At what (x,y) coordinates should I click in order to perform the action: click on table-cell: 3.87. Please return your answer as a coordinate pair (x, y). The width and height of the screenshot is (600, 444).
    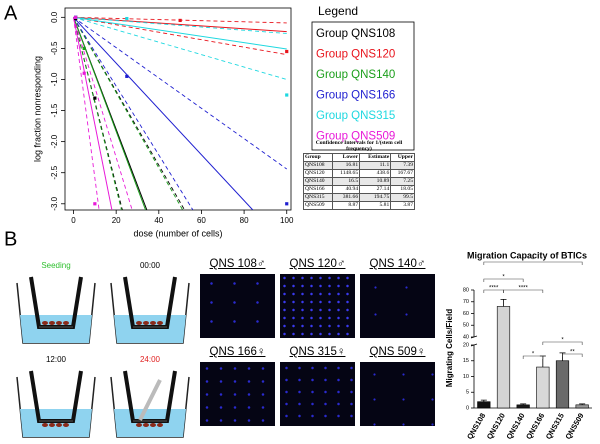
    Looking at the image, I should click on (402, 205).